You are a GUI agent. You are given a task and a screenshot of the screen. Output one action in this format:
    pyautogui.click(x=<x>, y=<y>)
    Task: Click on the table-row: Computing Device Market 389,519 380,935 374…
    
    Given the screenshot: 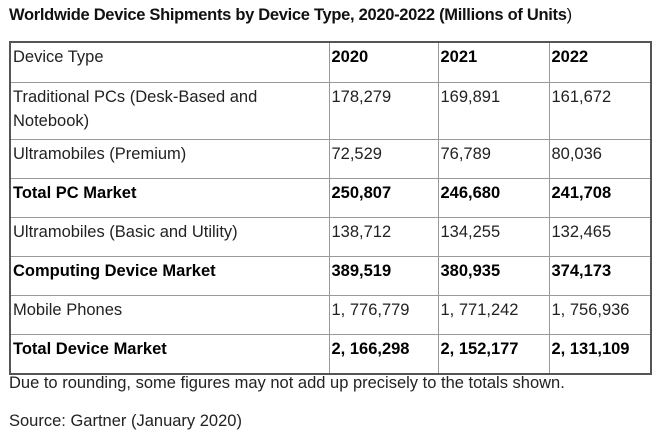 What is the action you would take?
    pyautogui.click(x=330, y=276)
    